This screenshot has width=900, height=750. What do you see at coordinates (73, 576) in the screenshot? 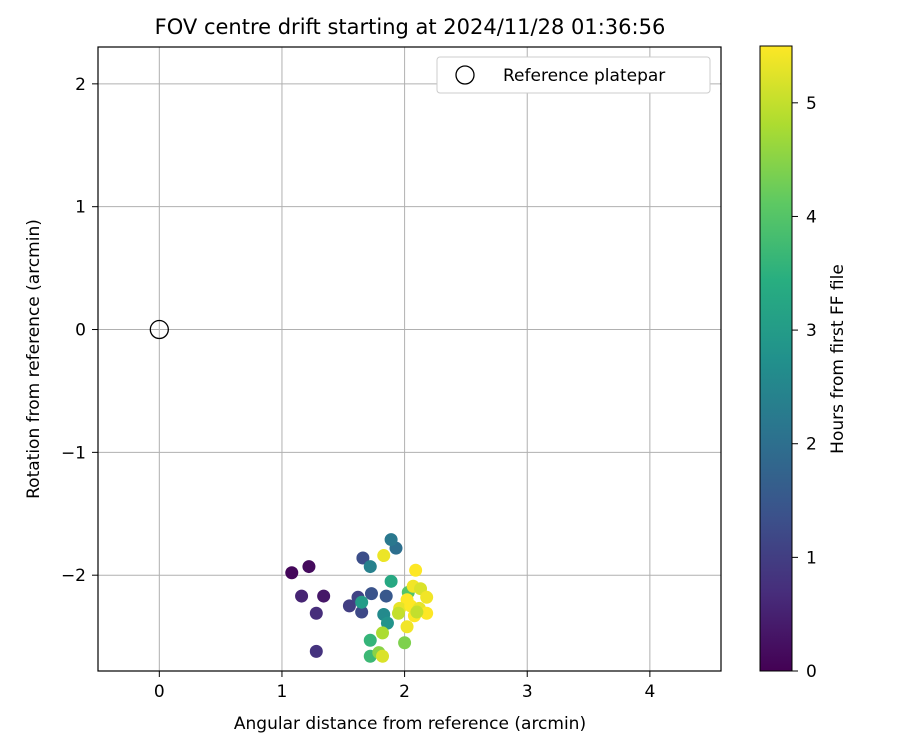
I see `y-tick-label: −2` at bounding box center [73, 576].